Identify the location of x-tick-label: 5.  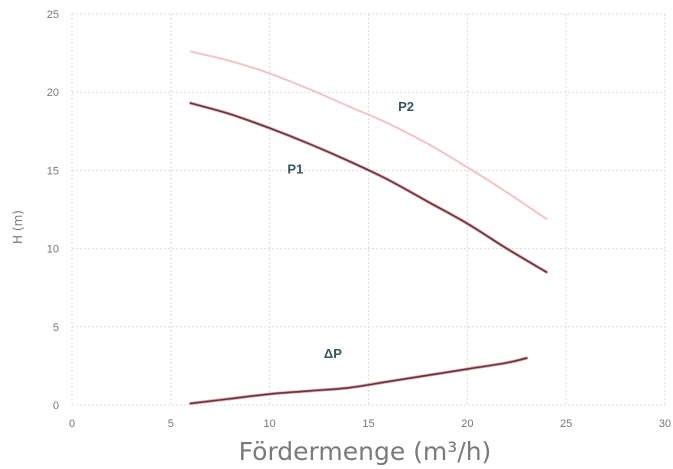
(171, 424).